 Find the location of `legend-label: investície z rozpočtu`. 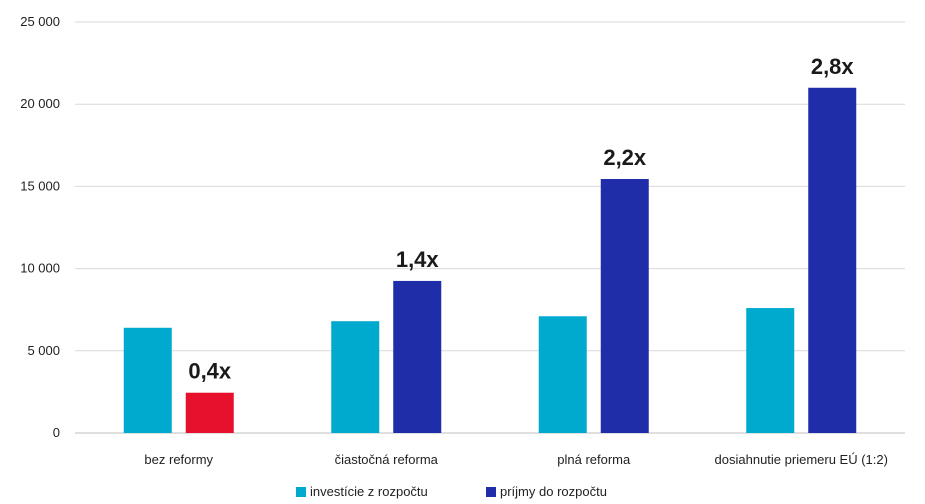

legend-label: investície z rozpočtu is located at coordinates (369, 491).